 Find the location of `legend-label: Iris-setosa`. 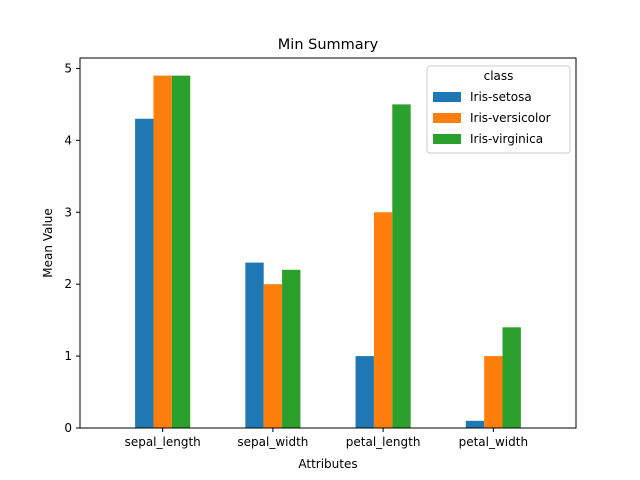

legend-label: Iris-setosa is located at coordinates (501, 97).